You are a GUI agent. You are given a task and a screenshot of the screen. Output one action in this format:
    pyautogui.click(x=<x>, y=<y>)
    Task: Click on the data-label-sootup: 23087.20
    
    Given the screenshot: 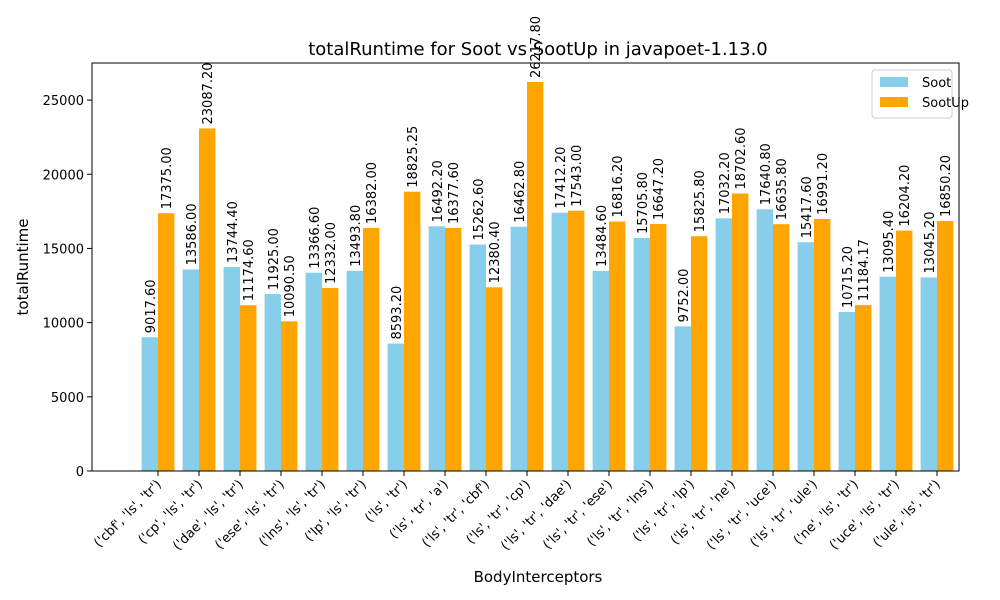 What is the action you would take?
    pyautogui.click(x=208, y=93)
    